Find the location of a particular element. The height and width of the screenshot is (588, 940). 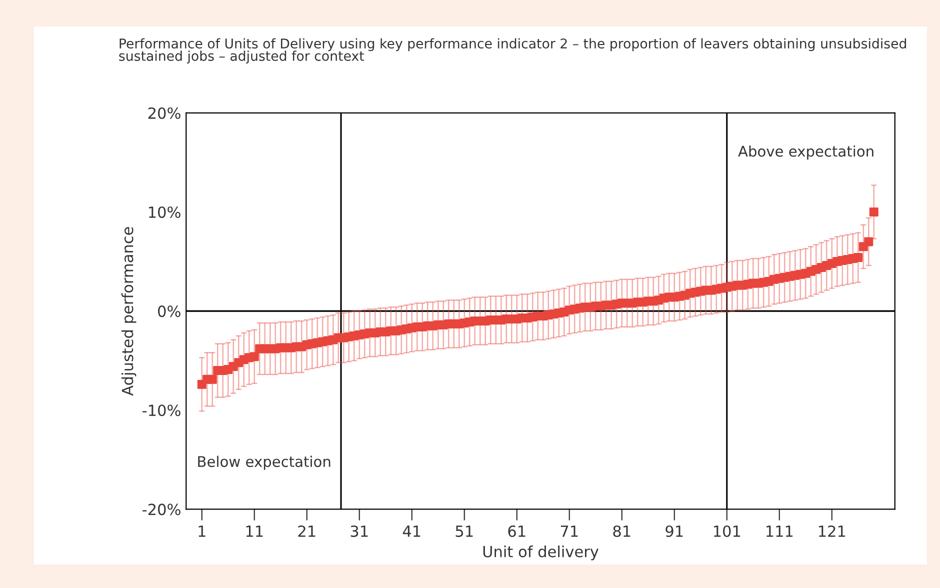

x-tick-label: 61 is located at coordinates (517, 531).